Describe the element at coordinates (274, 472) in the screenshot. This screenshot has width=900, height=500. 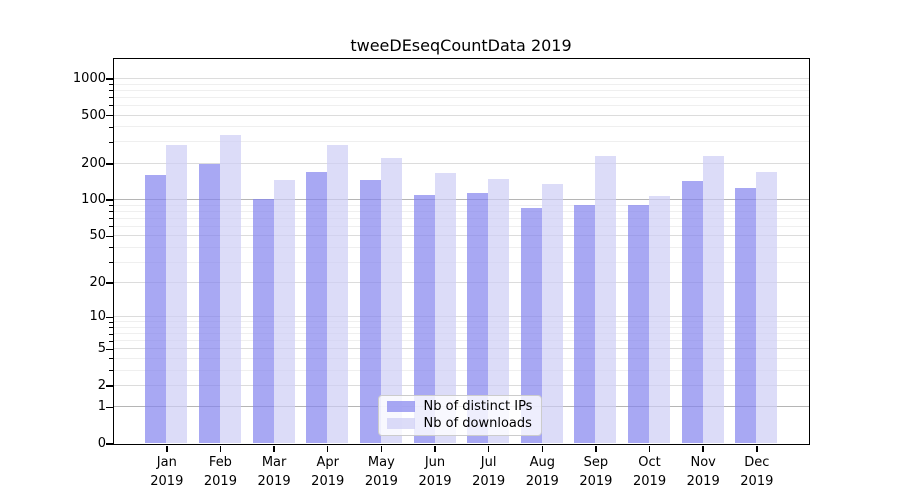
I see `x-tick-label: Mar 2019` at that location.